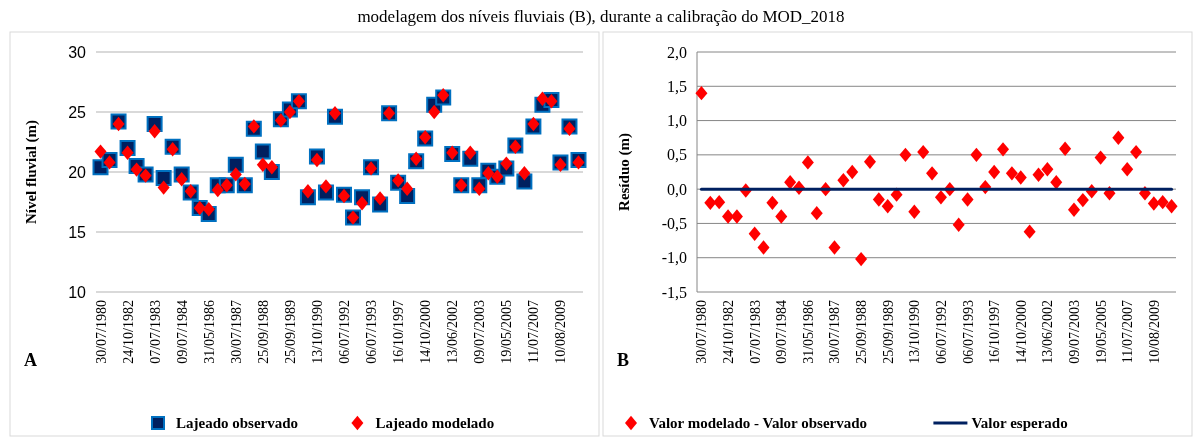  I want to click on chart-title: modelagem dos níveis fluviais (B), durante a calibração do MOD_2018, so click(601, 16).